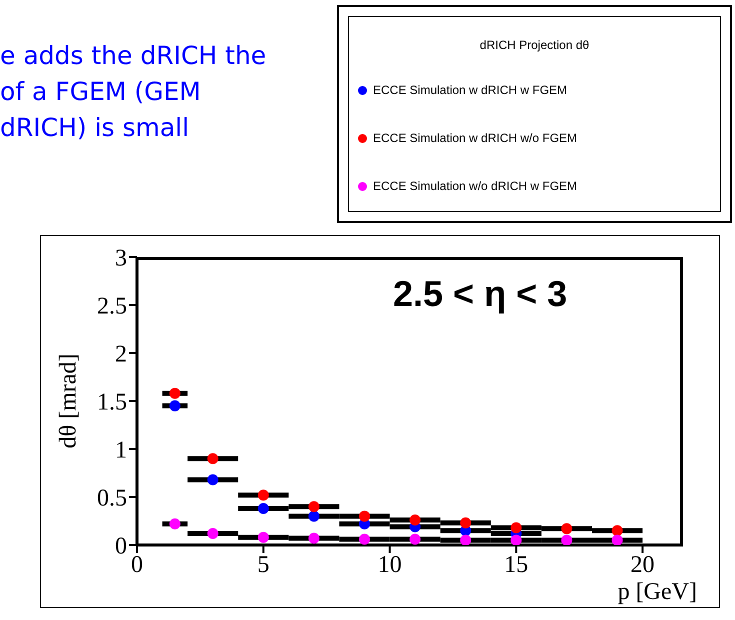  I want to click on x-axis-title: p [GeV], so click(657, 592).